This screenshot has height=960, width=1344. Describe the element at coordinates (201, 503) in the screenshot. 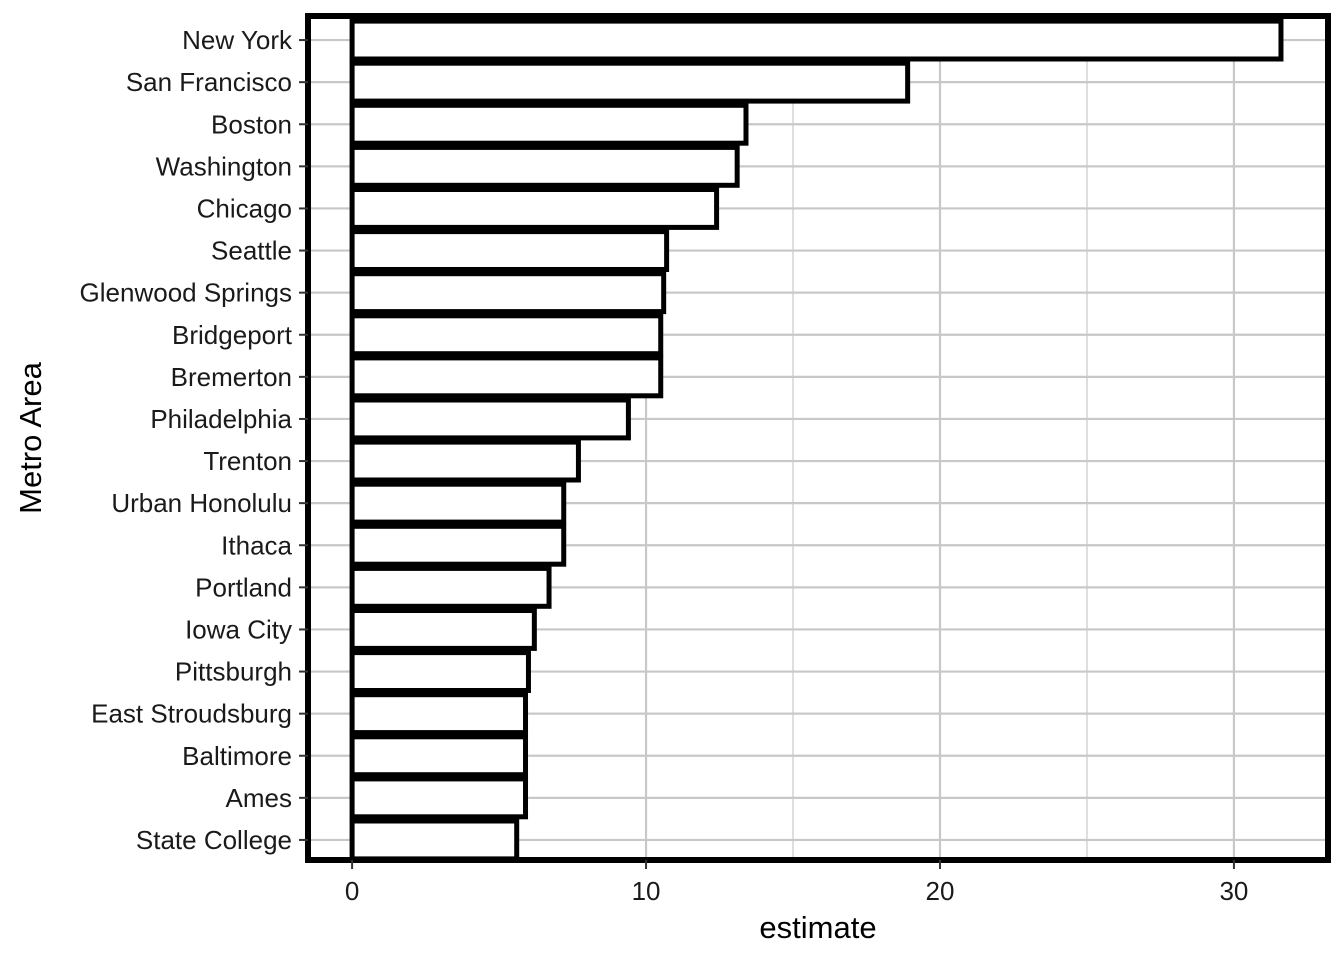

I see `y-tick-label: Urban Honolulu` at that location.